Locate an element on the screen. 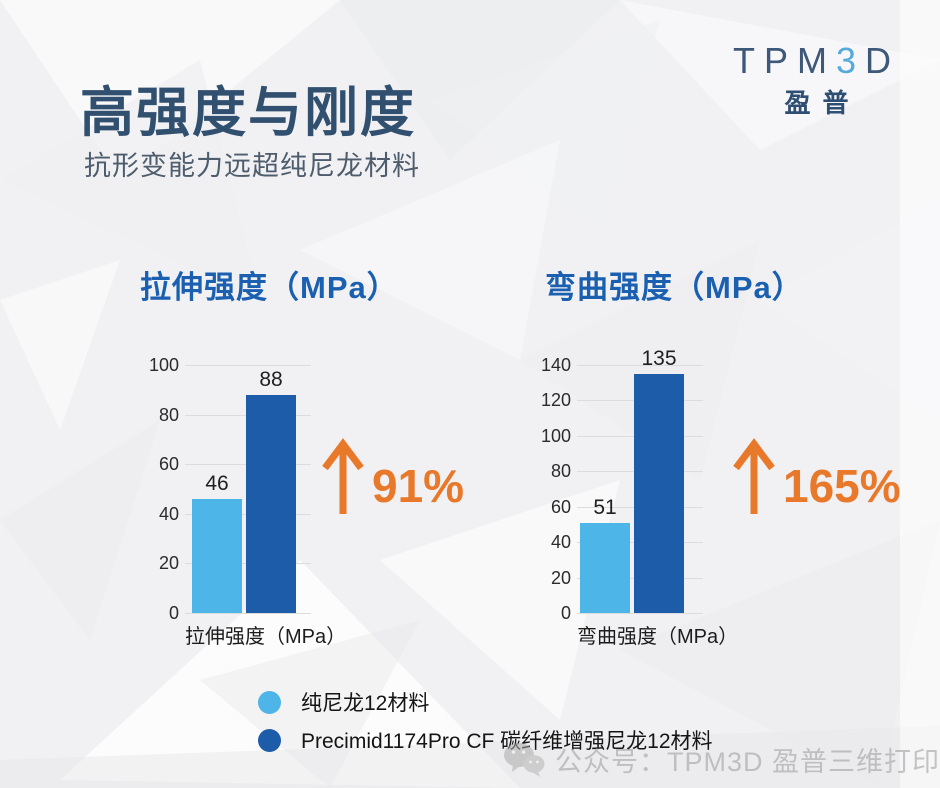 This screenshot has width=940, height=788. legend-item-pure-nylon: 纯尼龙12材料 is located at coordinates (485, 702).